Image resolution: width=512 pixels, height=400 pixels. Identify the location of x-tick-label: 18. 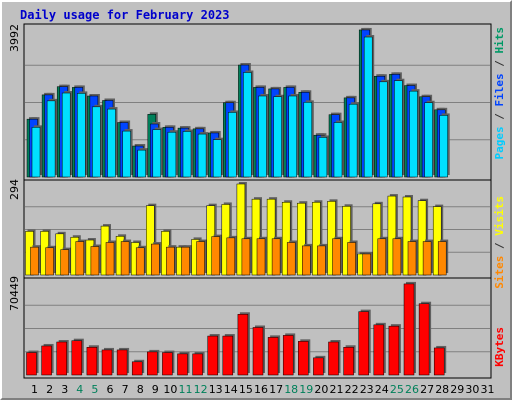
(291, 389).